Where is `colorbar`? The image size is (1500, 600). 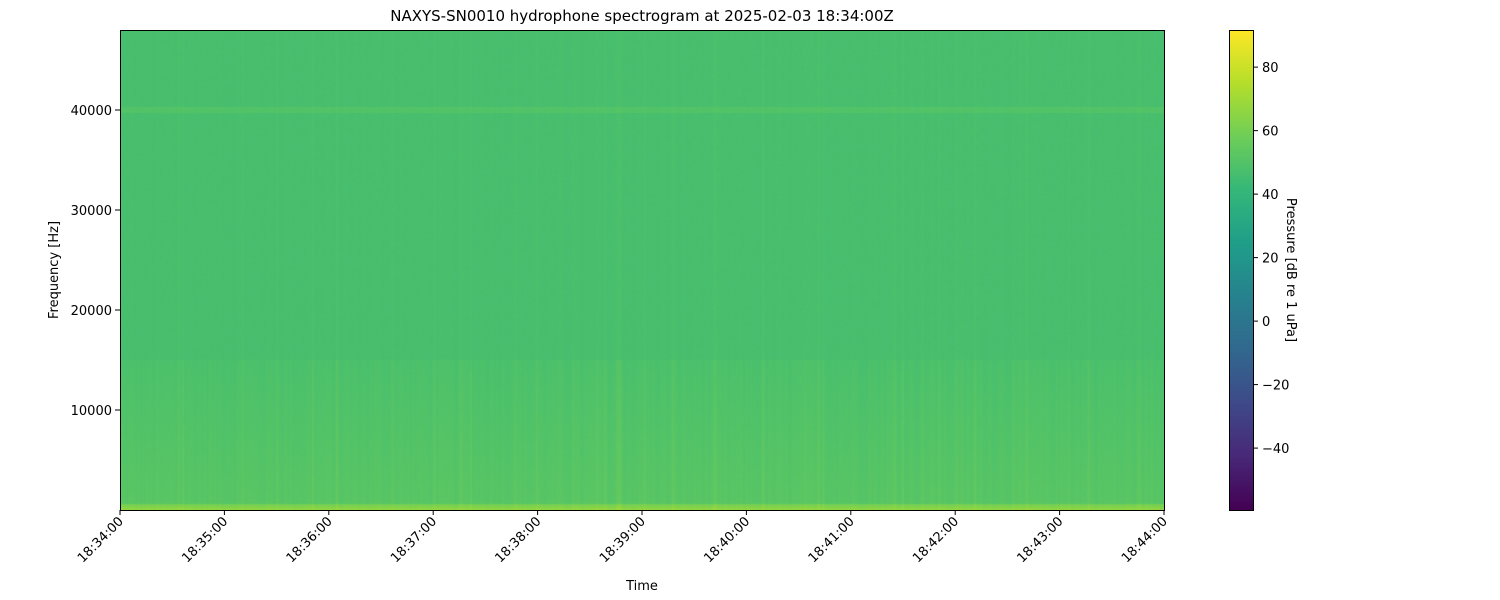 colorbar is located at coordinates (1241, 270).